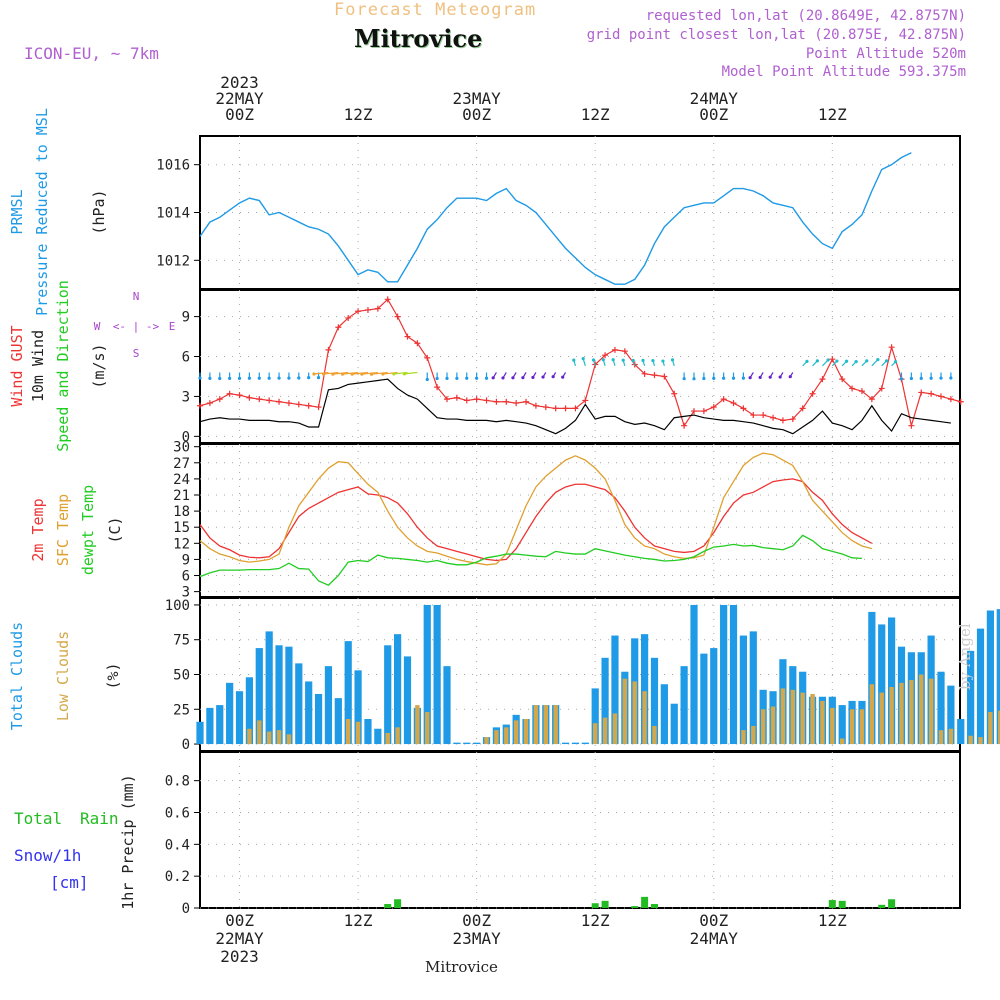 The height and width of the screenshot is (1000, 1000). What do you see at coordinates (181, 544) in the screenshot?
I see `ytick-label-temperature: 12` at bounding box center [181, 544].